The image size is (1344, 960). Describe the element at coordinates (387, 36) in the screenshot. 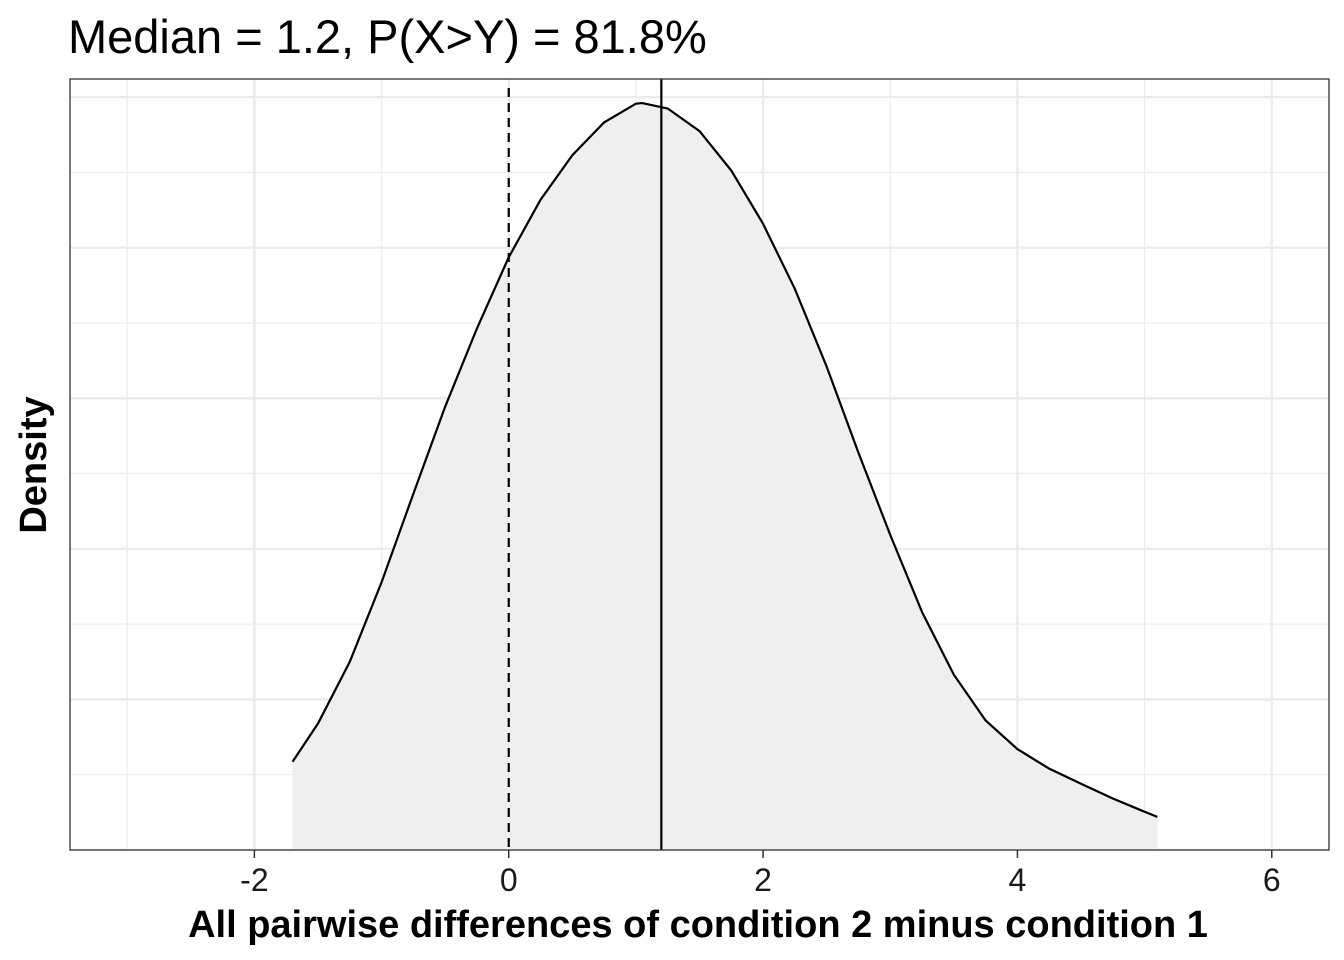

I see `chart-title: Median = 1.2, P(X>Y) = 81.8%` at that location.